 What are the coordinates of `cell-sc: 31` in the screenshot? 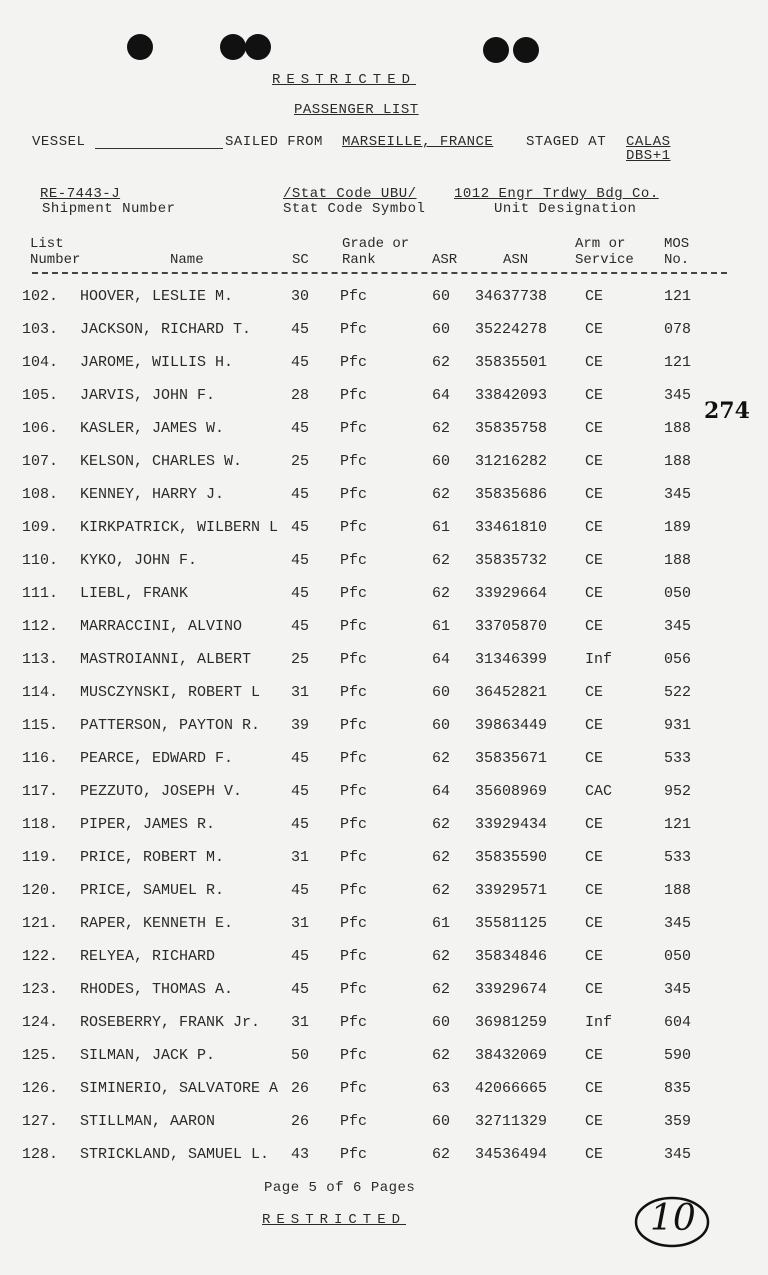 It's located at (300, 1022).